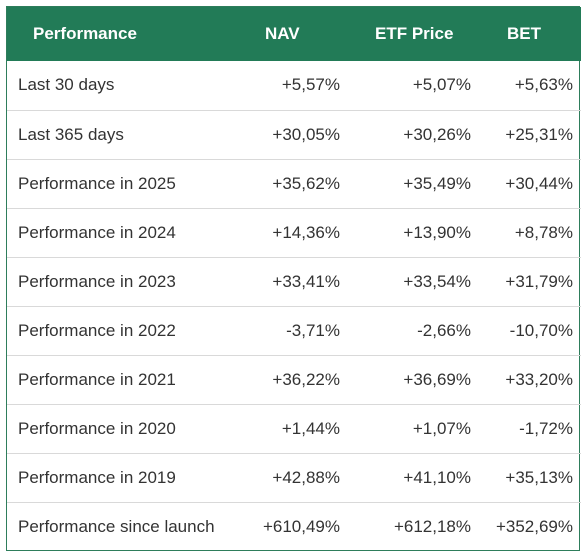  I want to click on nav-value: +42,88%, so click(306, 477).